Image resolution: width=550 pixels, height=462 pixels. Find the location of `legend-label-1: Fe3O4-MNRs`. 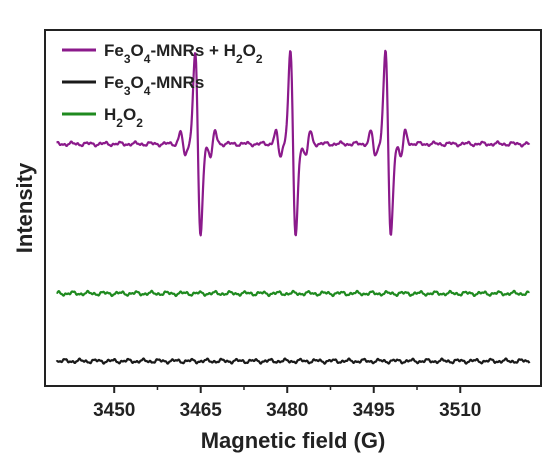

legend-label-1: Fe3O4-MNRs is located at coordinates (154, 85).